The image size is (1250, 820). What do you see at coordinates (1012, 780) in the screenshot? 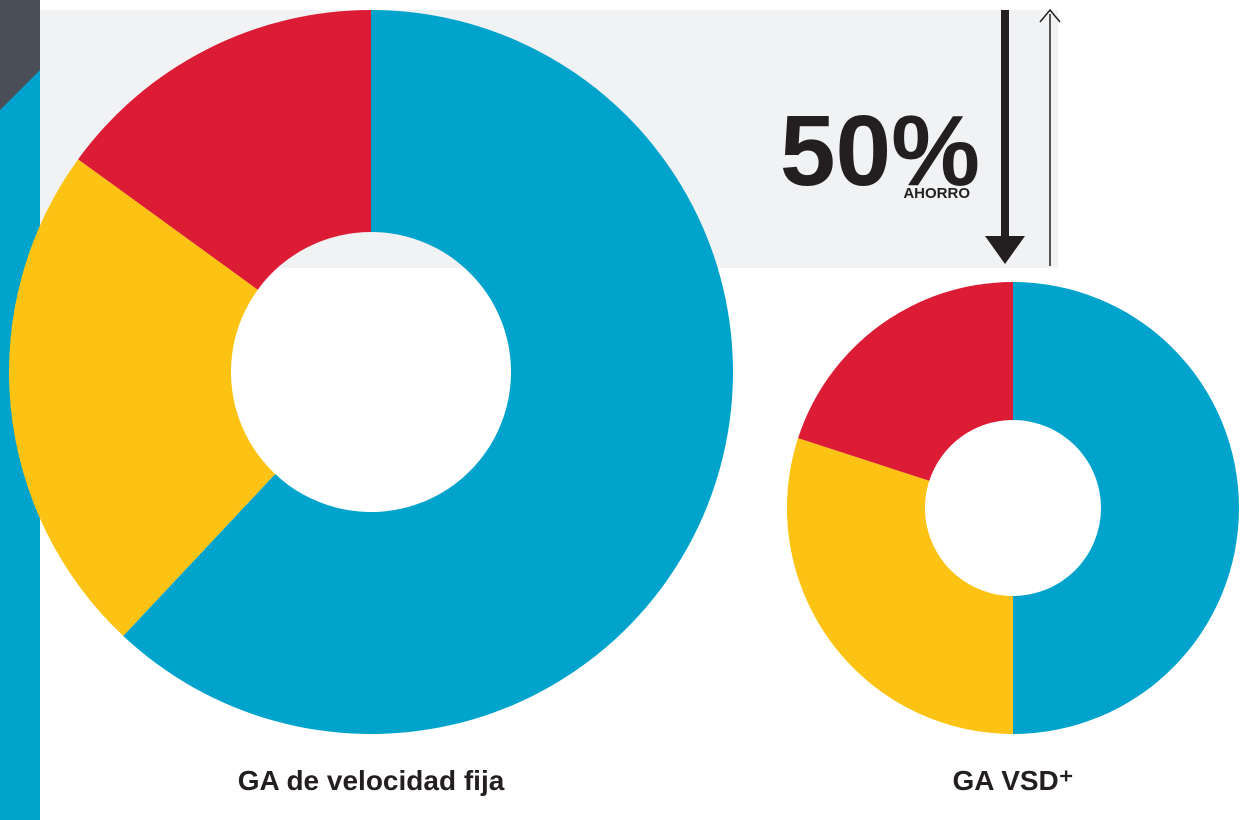
I see `chart-title: GA VSD⁺` at bounding box center [1012, 780].